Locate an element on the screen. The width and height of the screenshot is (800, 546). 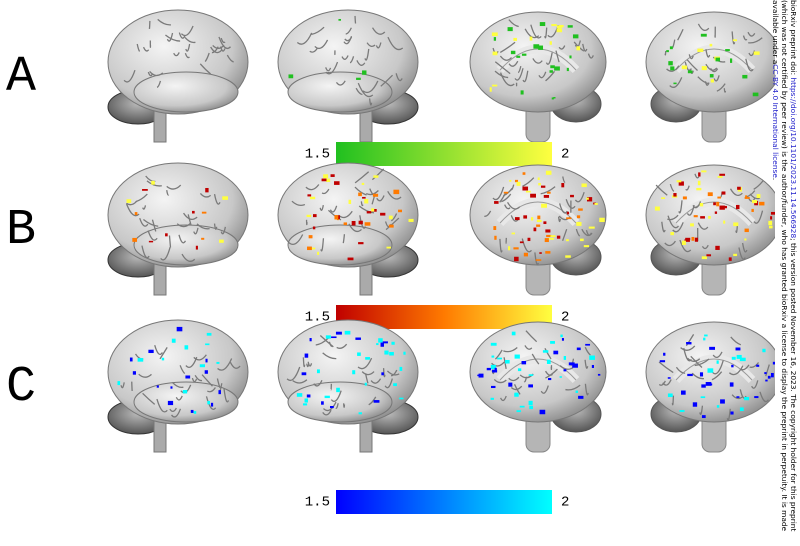
notice-link: CC-BY 4.0 International license is located at coordinates (775, 121).